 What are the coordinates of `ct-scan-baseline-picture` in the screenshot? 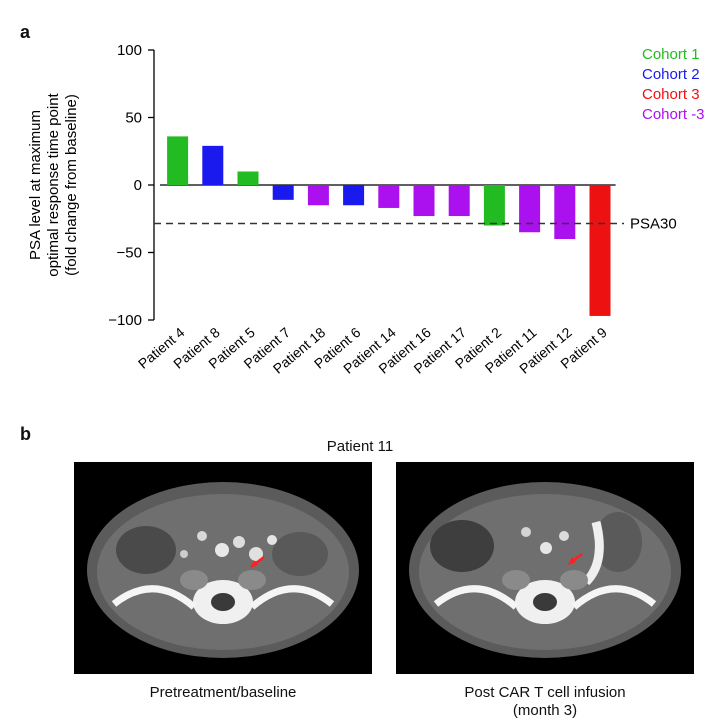 It's located at (223, 570).